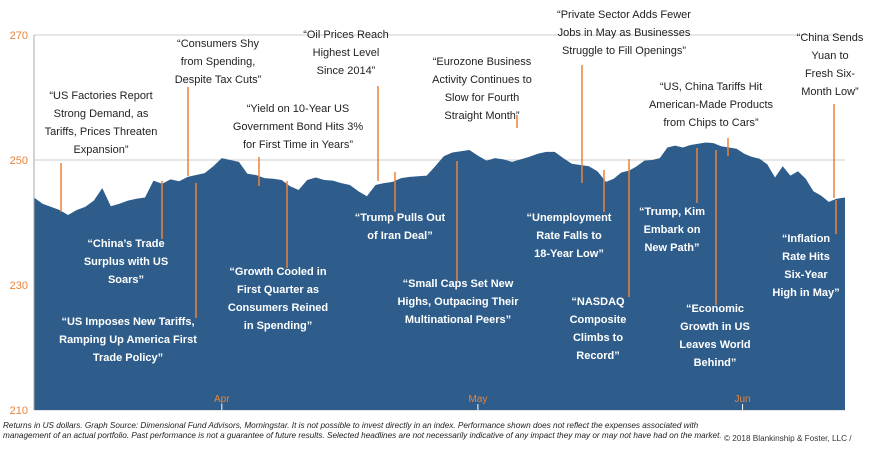 This screenshot has height=460, width=869. Describe the element at coordinates (101, 132) in the screenshot. I see `headline-line: Tariffs, Prices Threaten` at that location.